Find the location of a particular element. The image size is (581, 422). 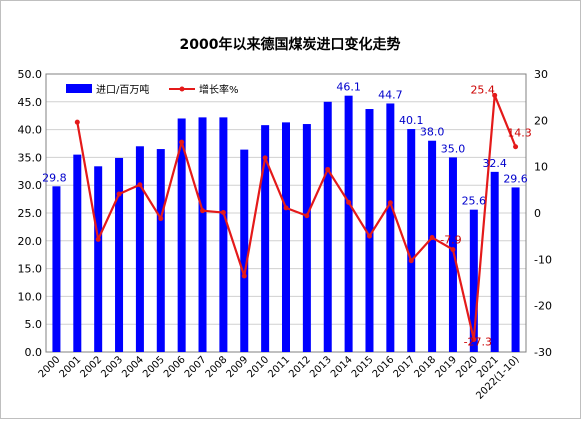

y-left-tick-label: 40.0 is located at coordinates (30, 130).